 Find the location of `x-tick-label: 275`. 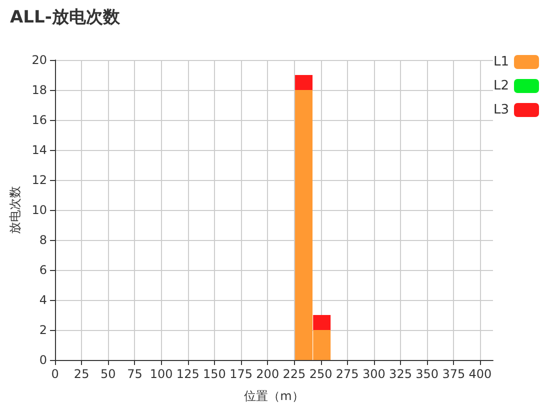

x-tick-label: 275 is located at coordinates (347, 374).